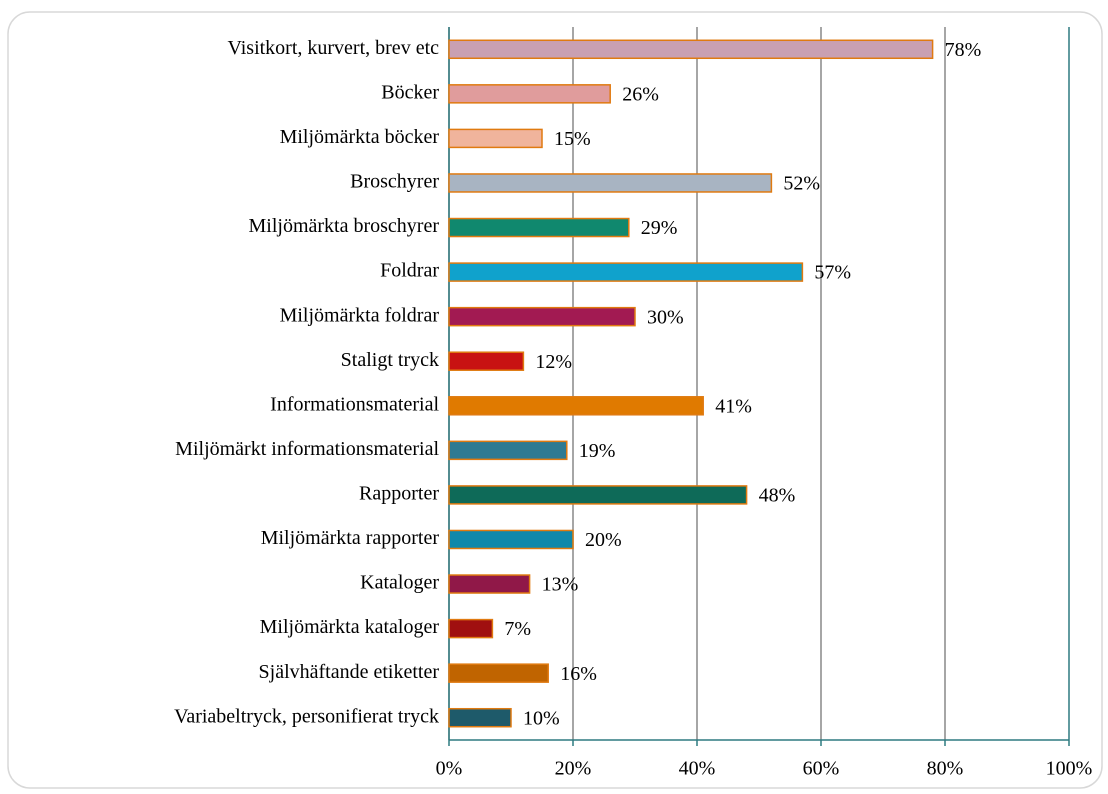 The image size is (1108, 794). I want to click on y-tick-label: Staligt tryck, so click(390, 360).